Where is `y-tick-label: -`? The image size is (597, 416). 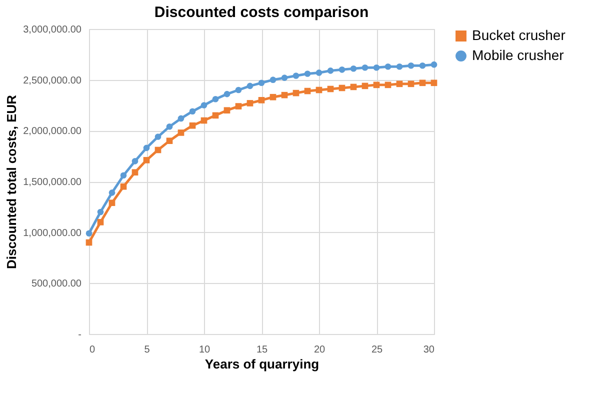 y-tick-label: - is located at coordinates (80, 335).